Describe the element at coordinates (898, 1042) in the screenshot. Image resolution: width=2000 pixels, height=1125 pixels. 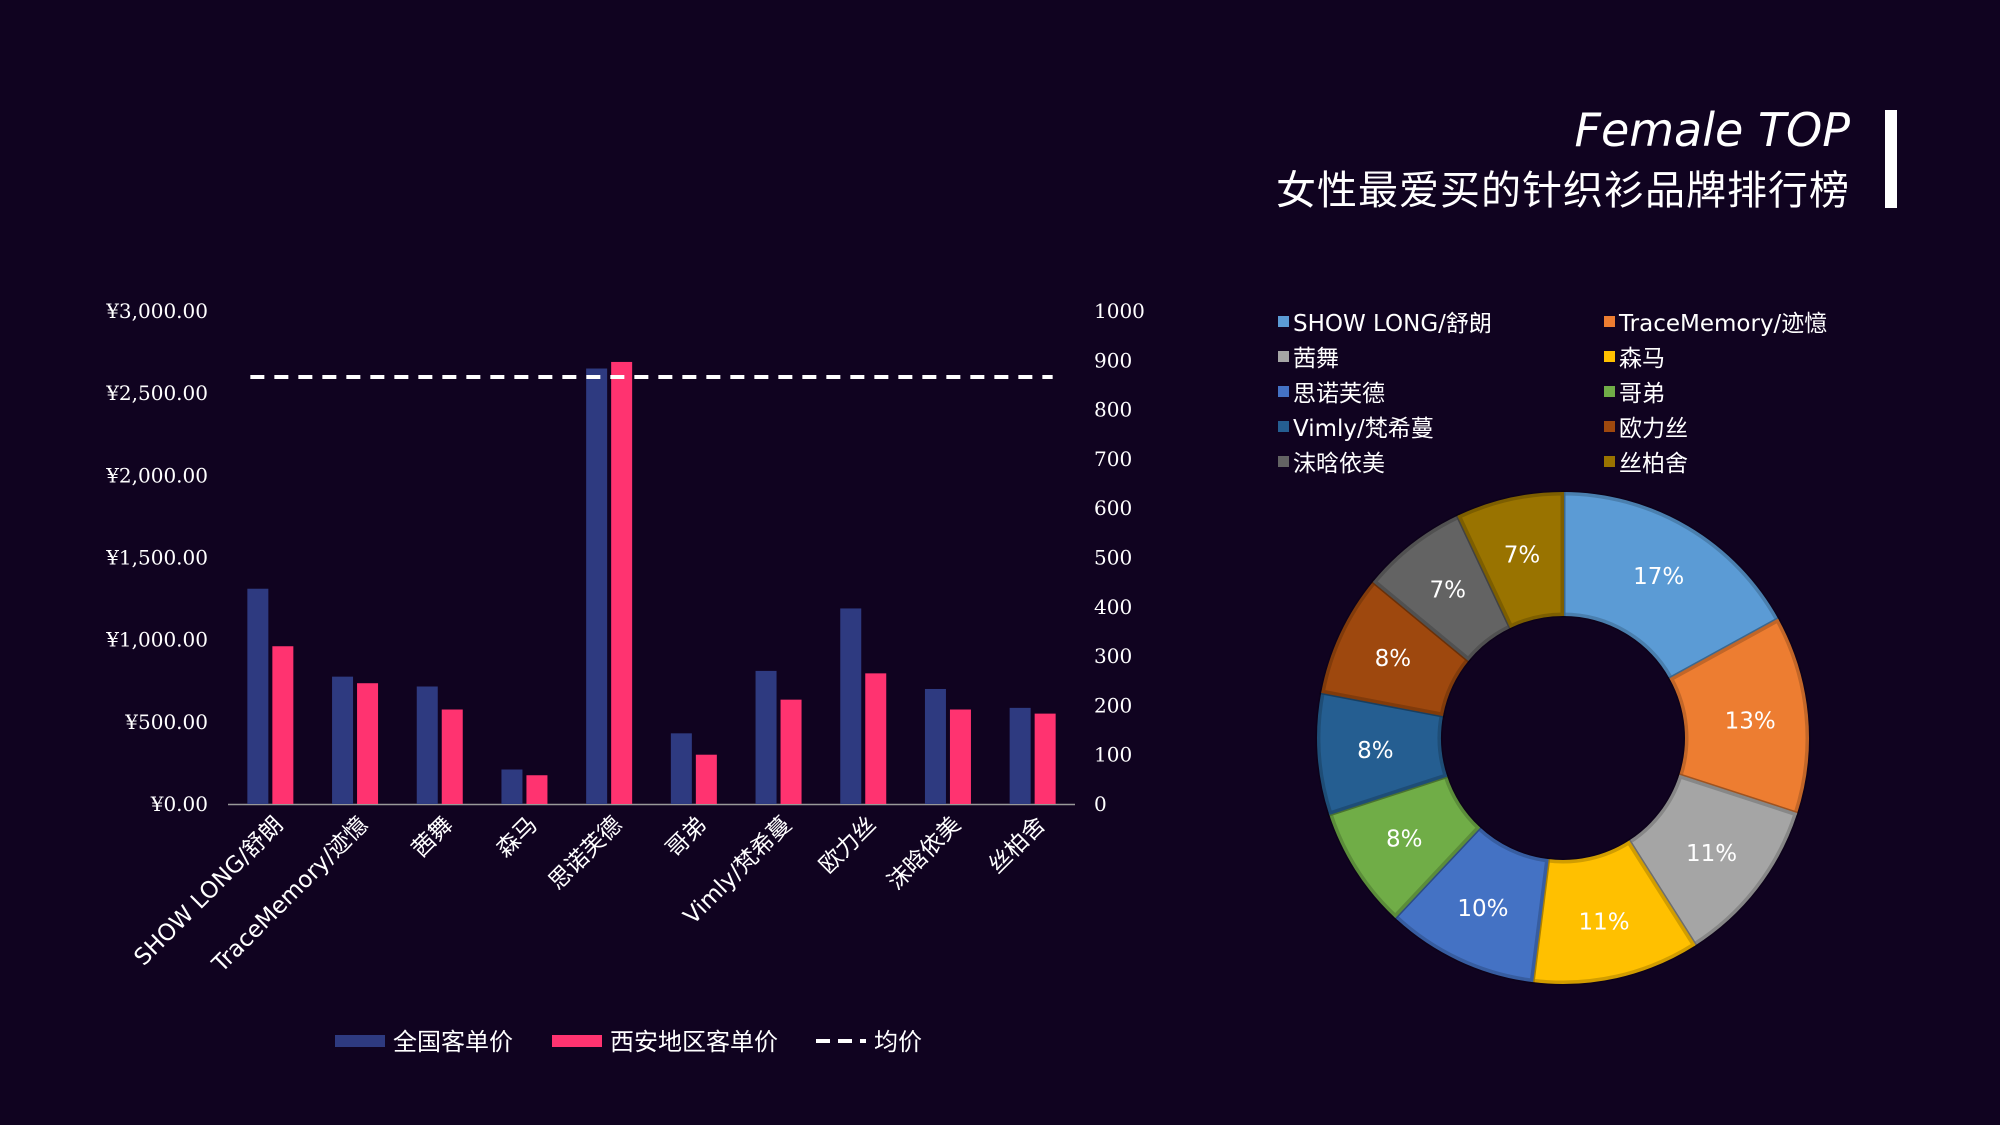
I see `legend-label: 均价` at that location.